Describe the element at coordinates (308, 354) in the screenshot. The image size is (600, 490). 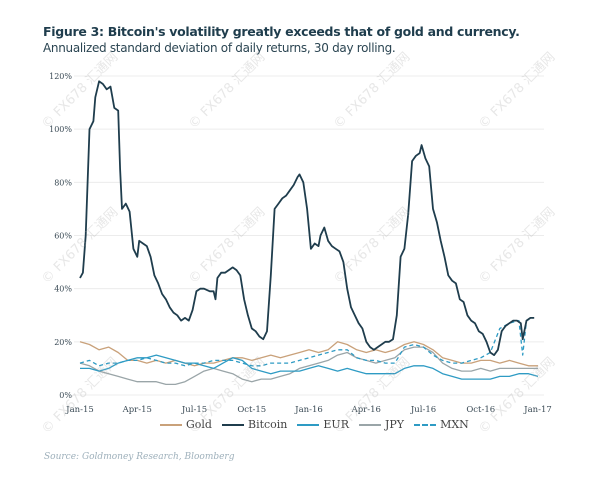
I see `series-line-gold` at that location.